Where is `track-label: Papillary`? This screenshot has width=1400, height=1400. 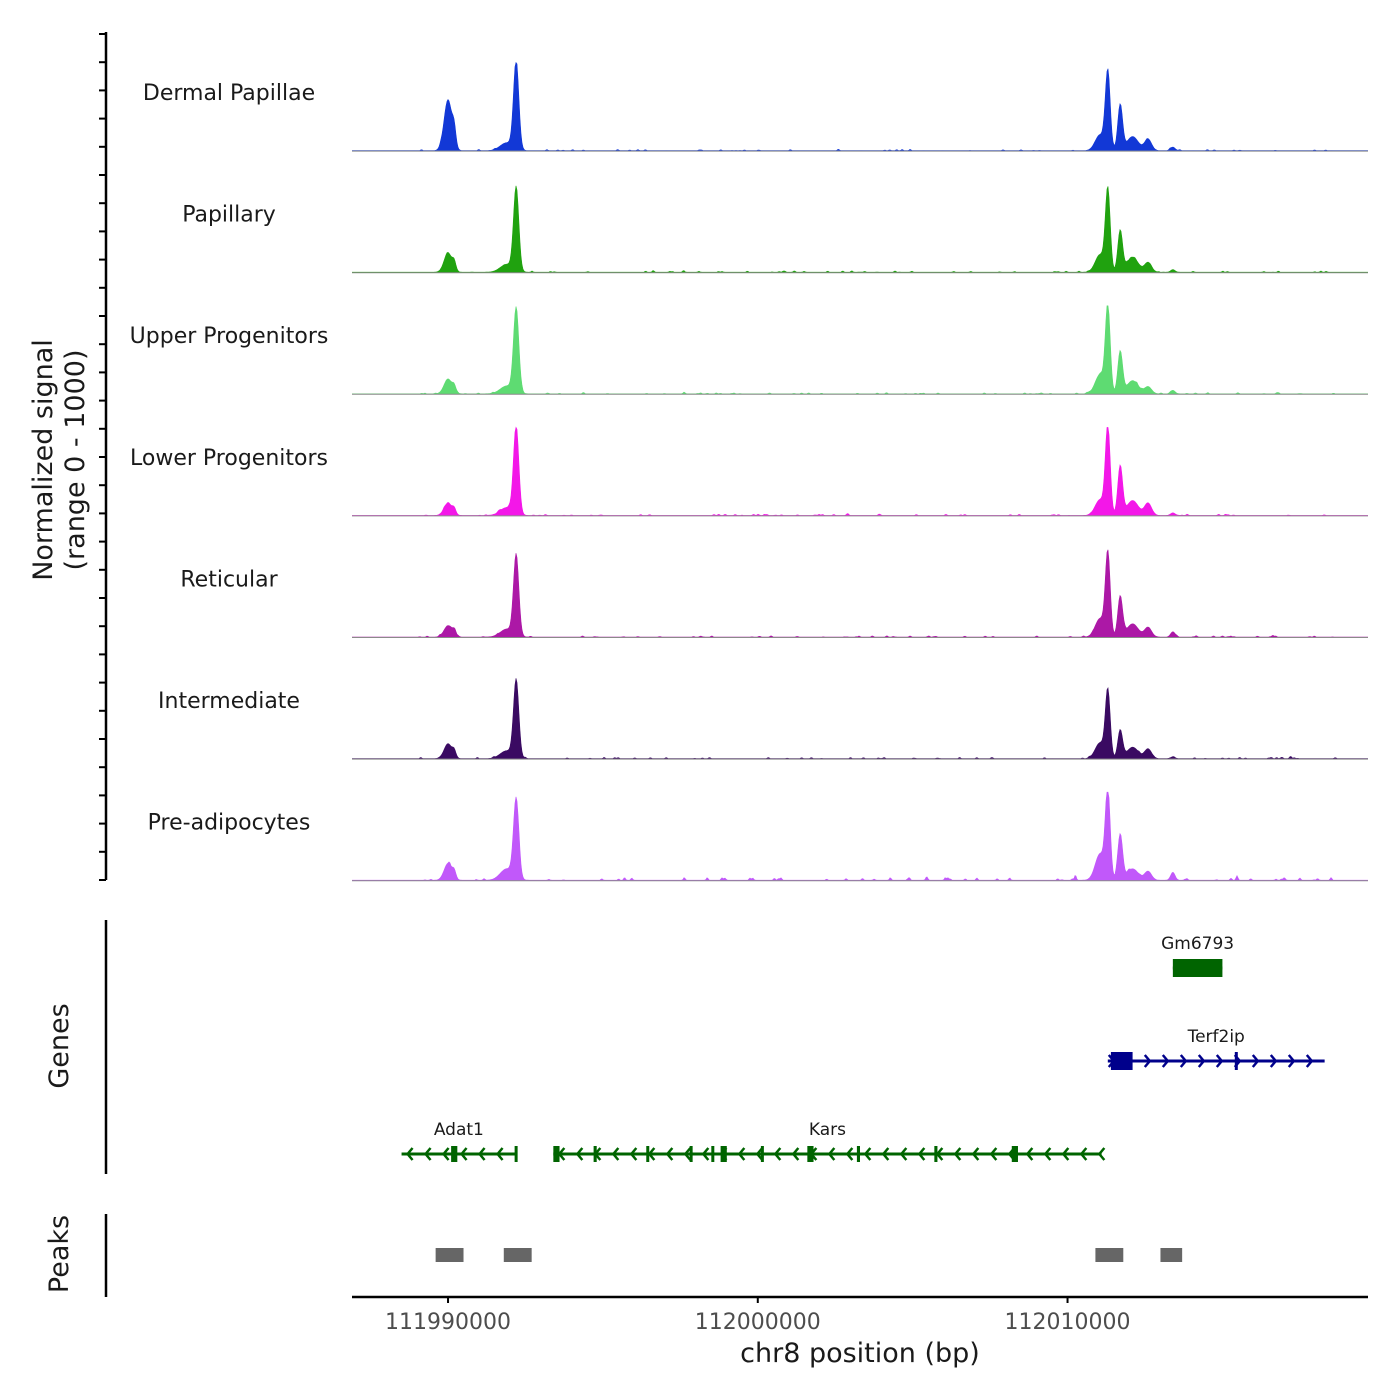
track-label: Papillary is located at coordinates (229, 215).